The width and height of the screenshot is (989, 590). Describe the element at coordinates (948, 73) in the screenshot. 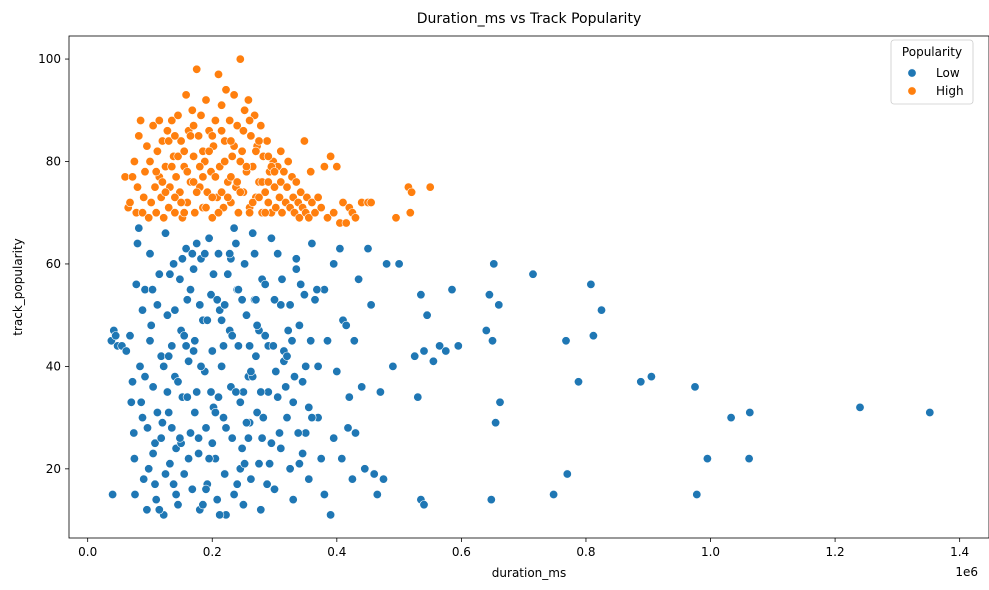

I see `legend-label-low: Low` at that location.